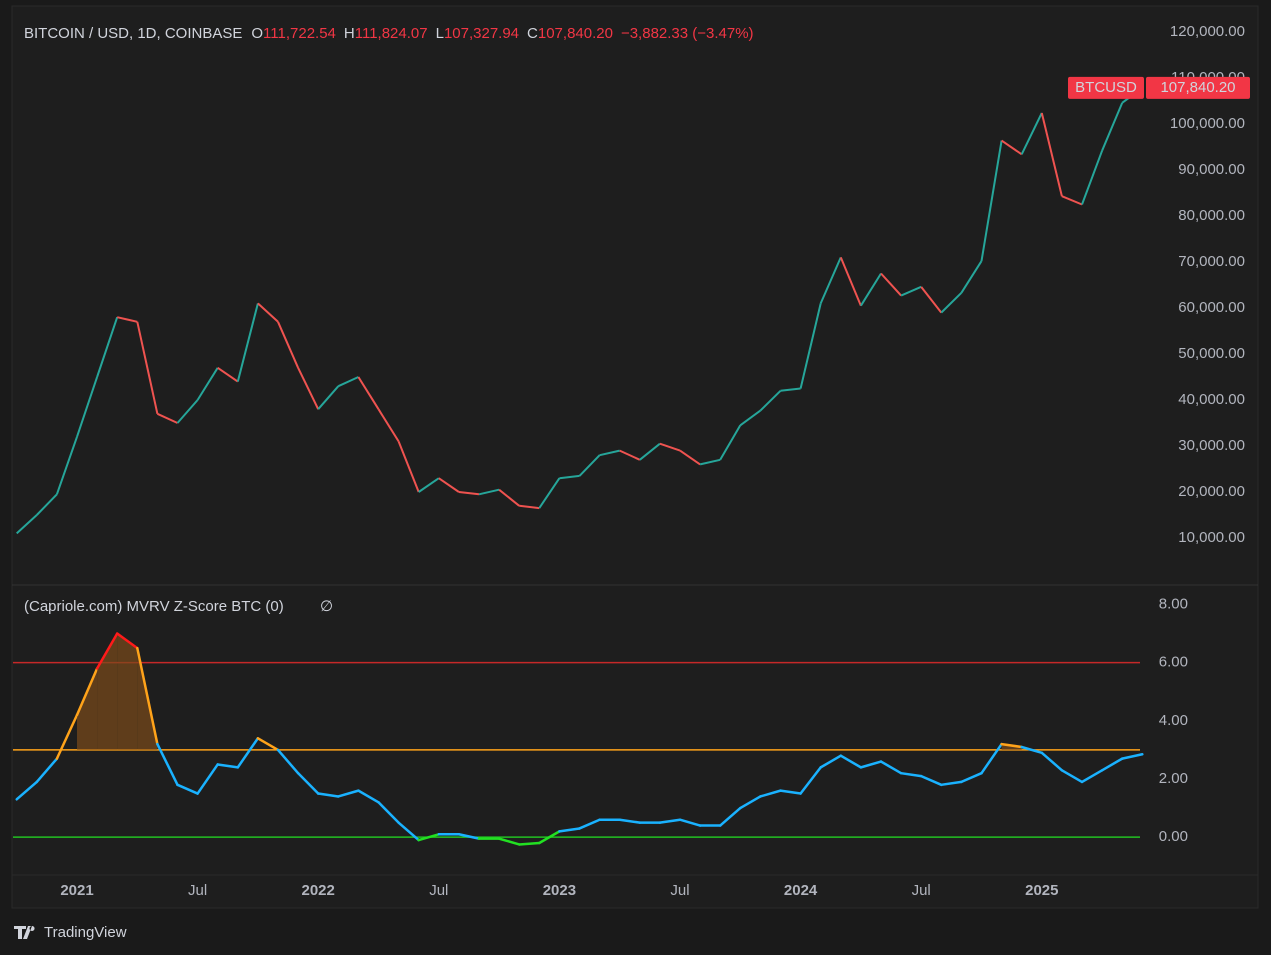  I want to click on zone-fill, so click(127, 691).